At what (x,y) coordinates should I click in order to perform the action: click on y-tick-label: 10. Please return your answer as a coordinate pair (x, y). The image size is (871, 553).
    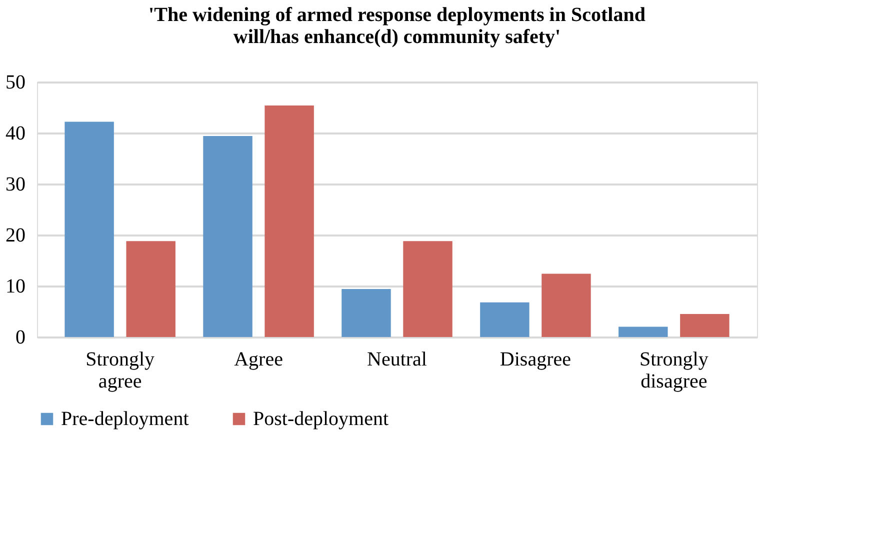
    Looking at the image, I should click on (16, 287).